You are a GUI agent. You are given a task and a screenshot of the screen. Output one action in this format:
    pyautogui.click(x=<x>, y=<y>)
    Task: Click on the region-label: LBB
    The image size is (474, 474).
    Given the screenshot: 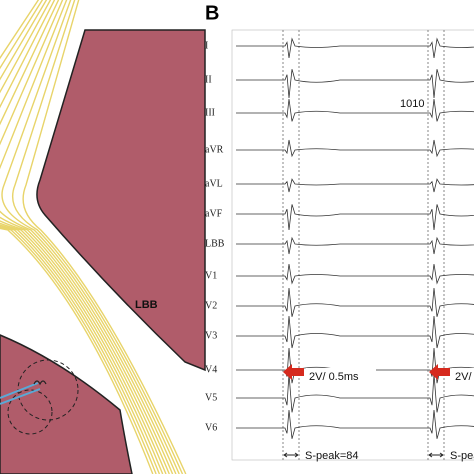 What is the action you would take?
    pyautogui.click(x=146, y=305)
    